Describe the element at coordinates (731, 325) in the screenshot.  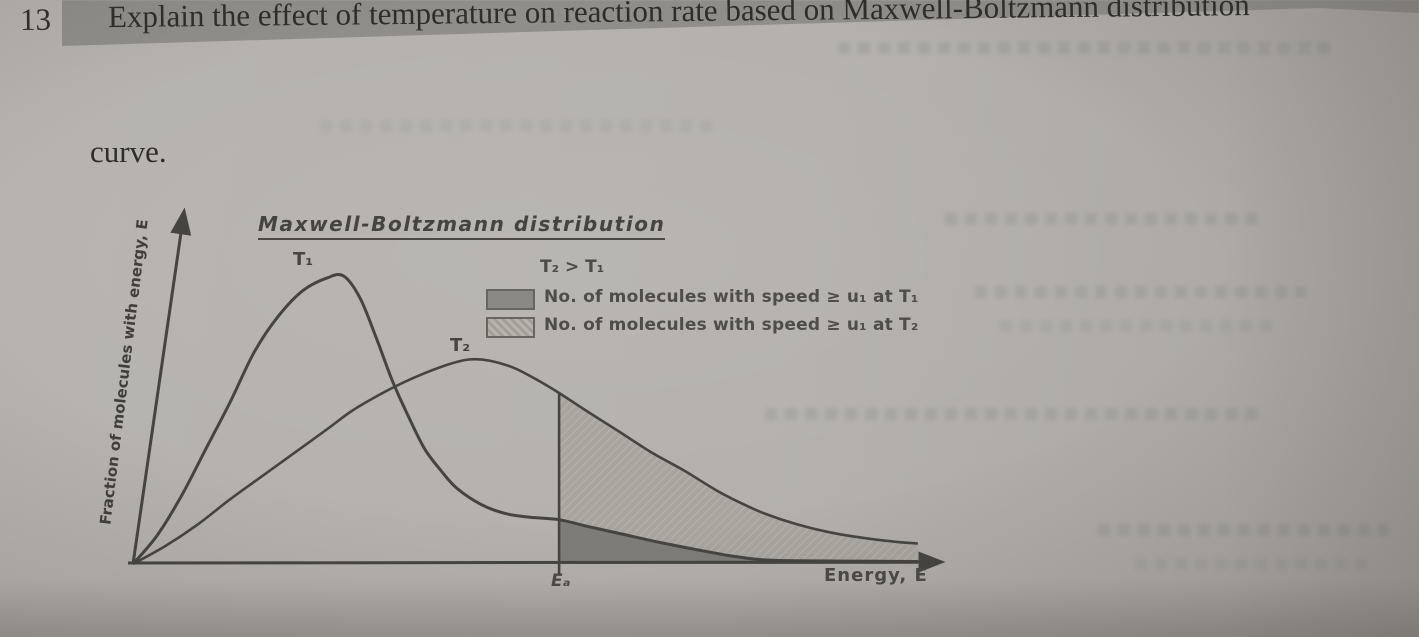
I see `legend-item-t2: No. of molecules with speed ≥ u₁ at T₂` at that location.